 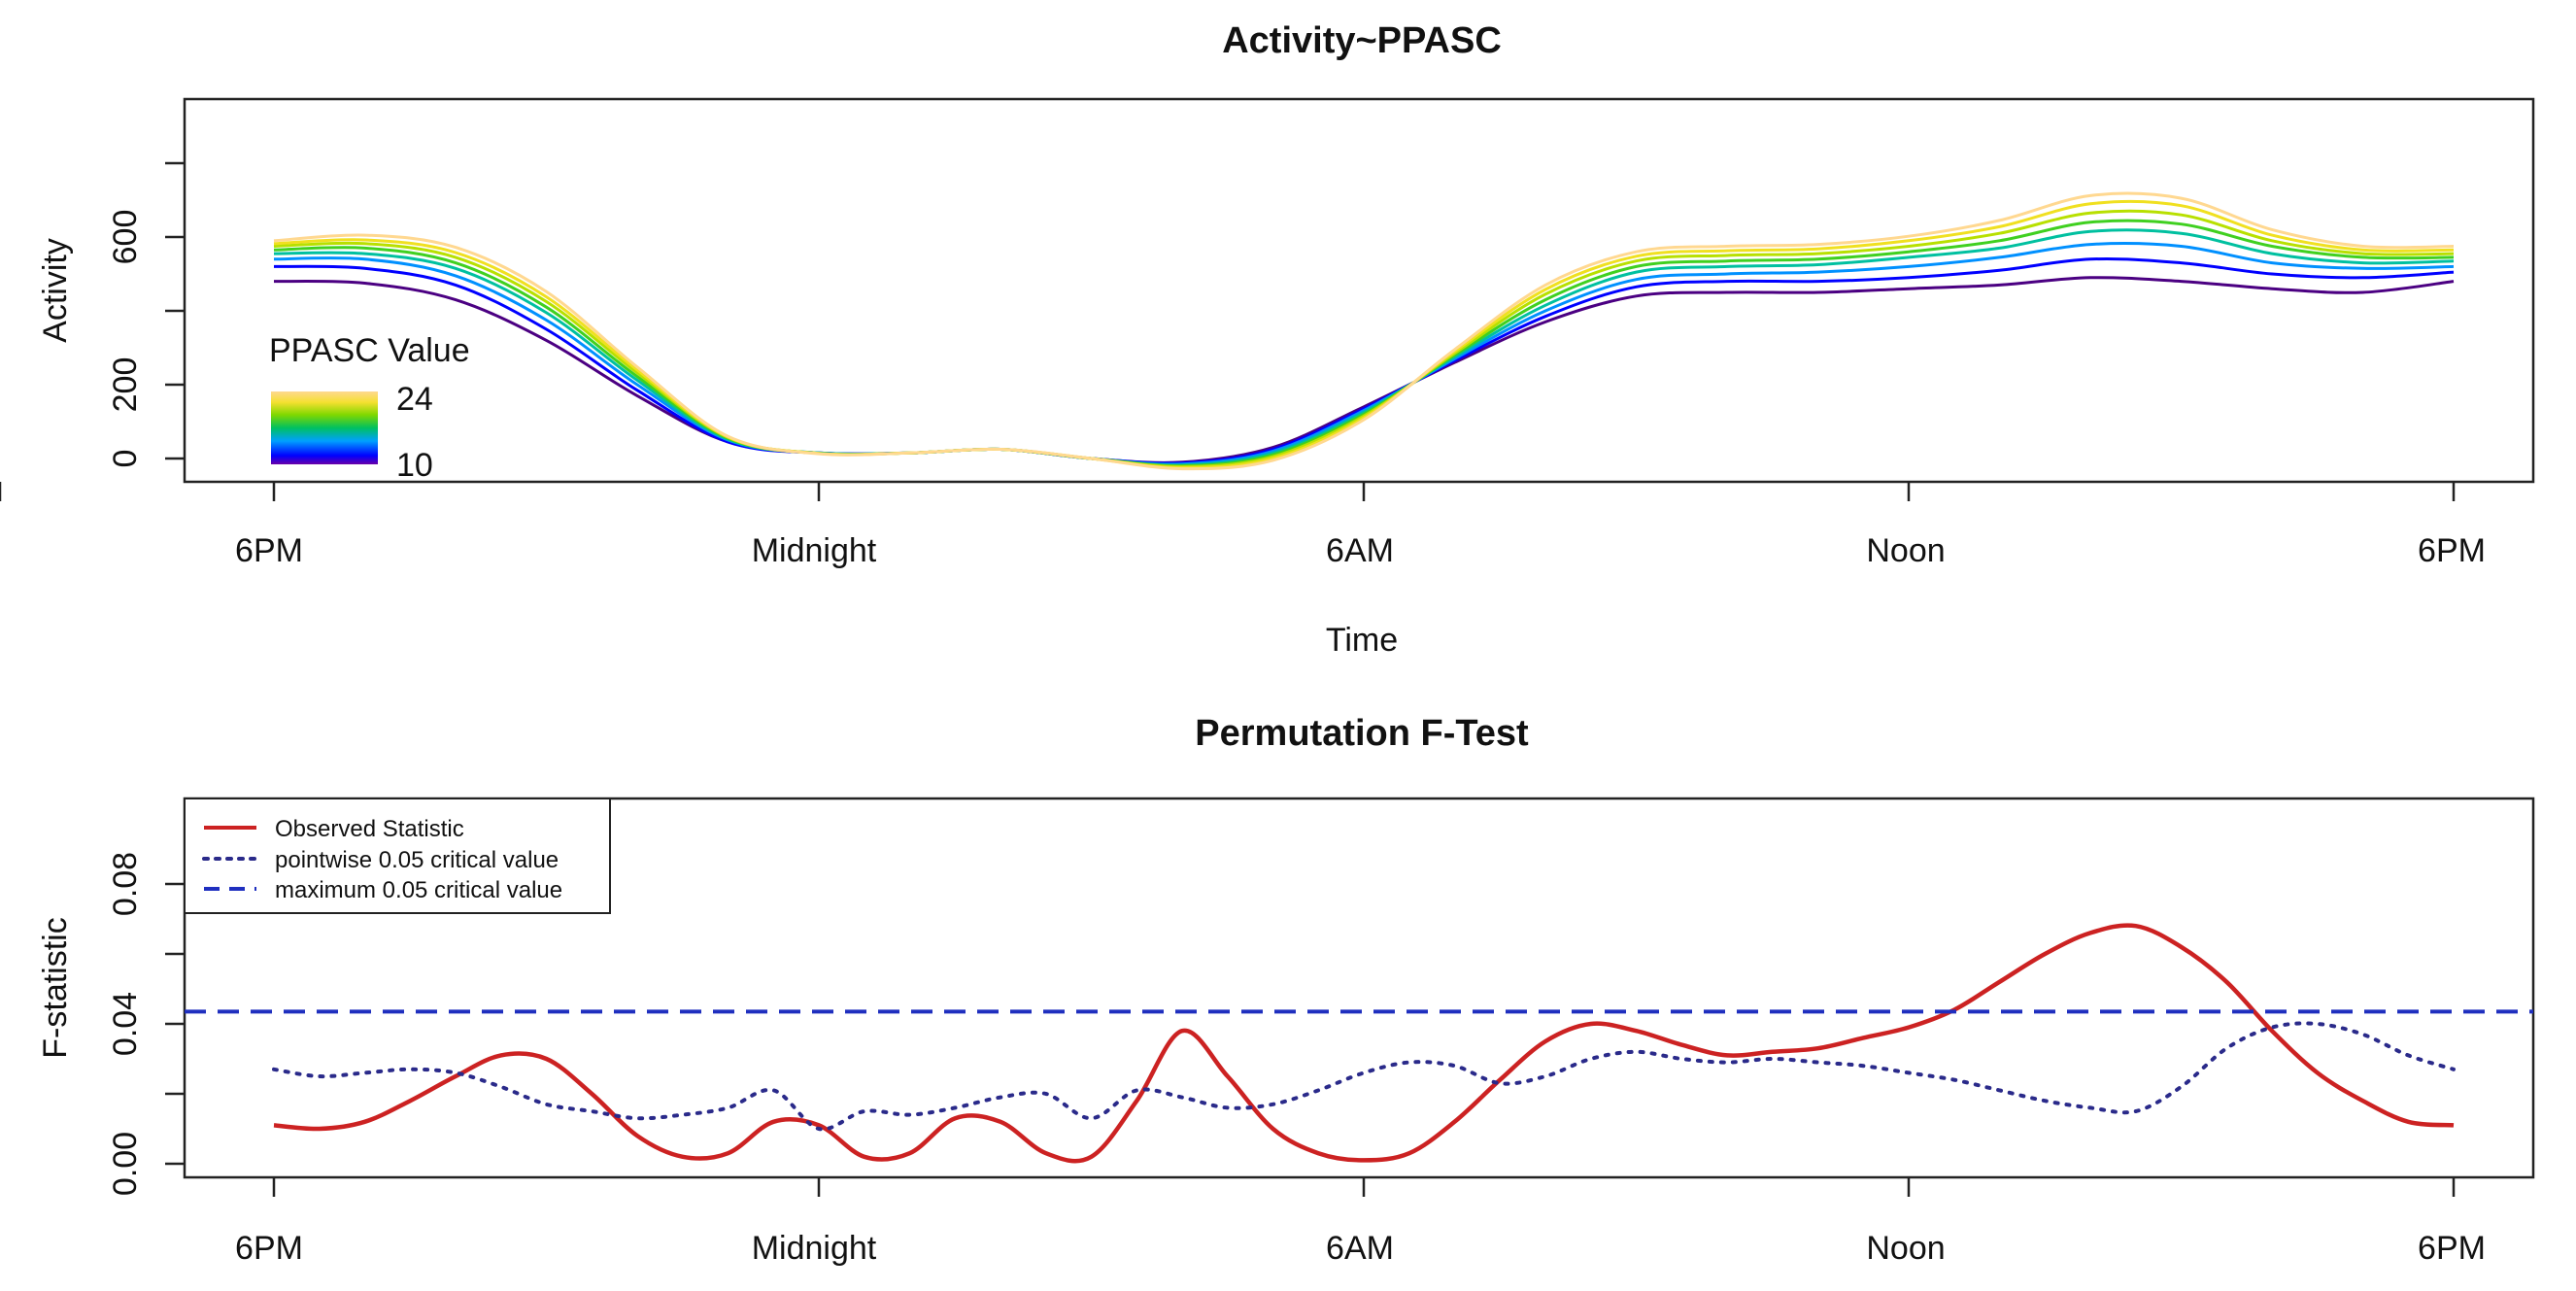 I want to click on colorbar-min-label: 10, so click(x=414, y=465).